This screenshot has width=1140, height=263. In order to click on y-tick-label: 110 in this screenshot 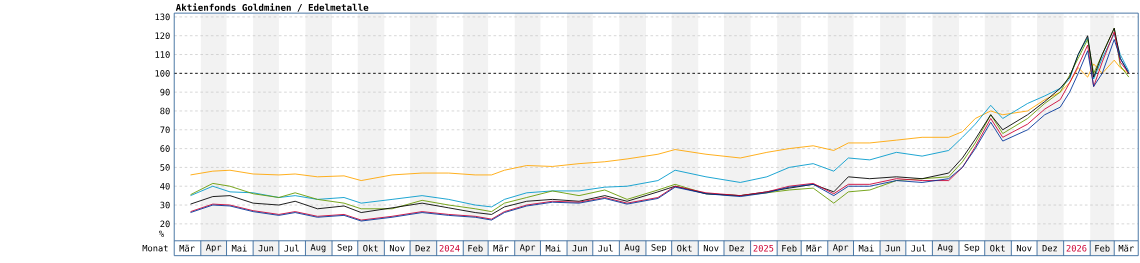, I will do `click(162, 54)`.